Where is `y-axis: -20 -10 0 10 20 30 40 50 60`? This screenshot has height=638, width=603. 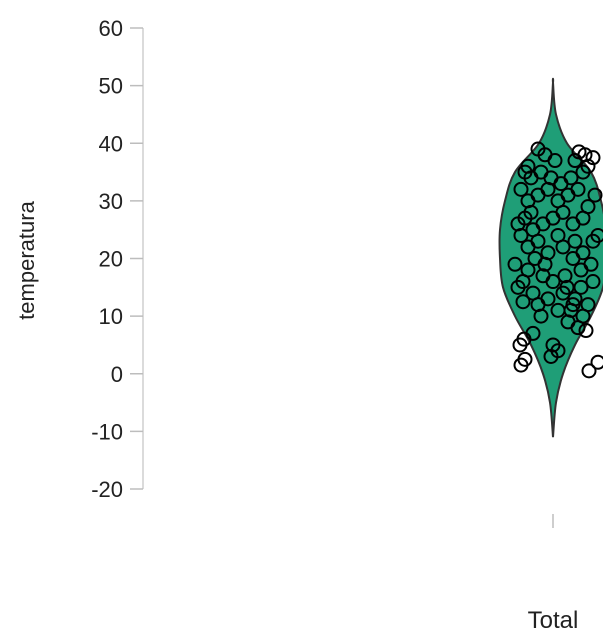
y-axis: -20 -10 0 10 20 30 40 50 60 is located at coordinates (117, 259).